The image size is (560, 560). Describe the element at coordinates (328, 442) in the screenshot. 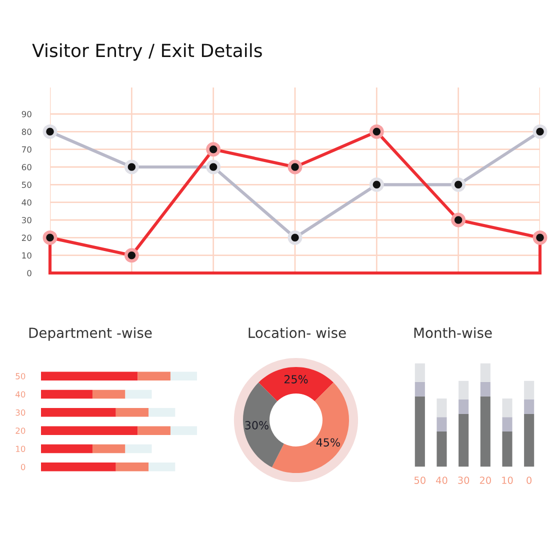

I see `data-label: 45%` at that location.